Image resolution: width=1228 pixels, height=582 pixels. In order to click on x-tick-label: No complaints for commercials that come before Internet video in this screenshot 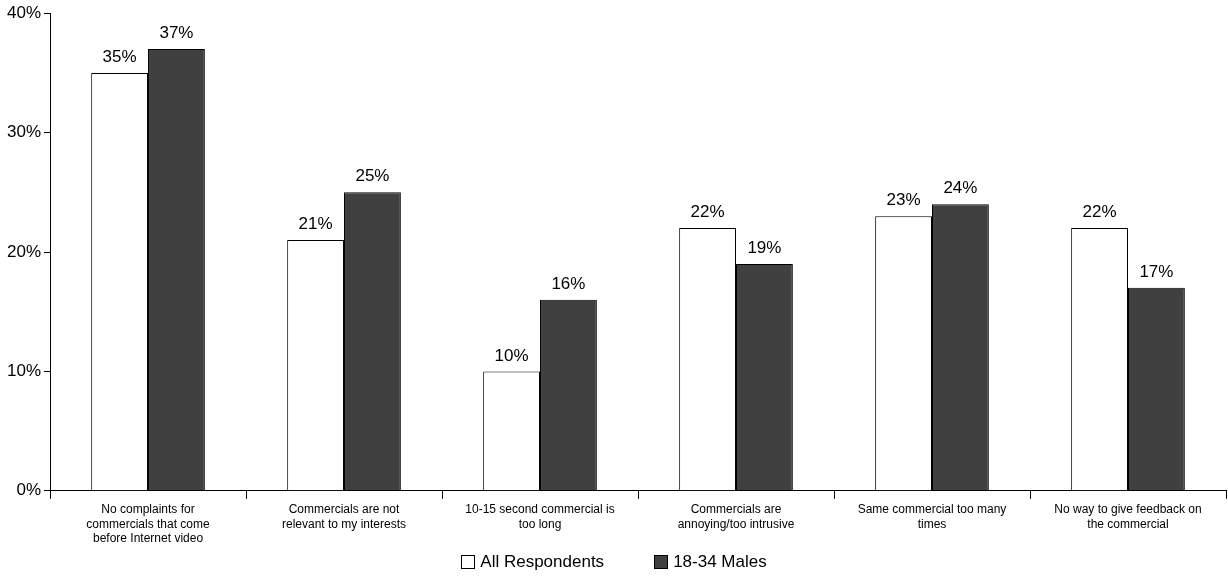, I will do `click(148, 524)`.